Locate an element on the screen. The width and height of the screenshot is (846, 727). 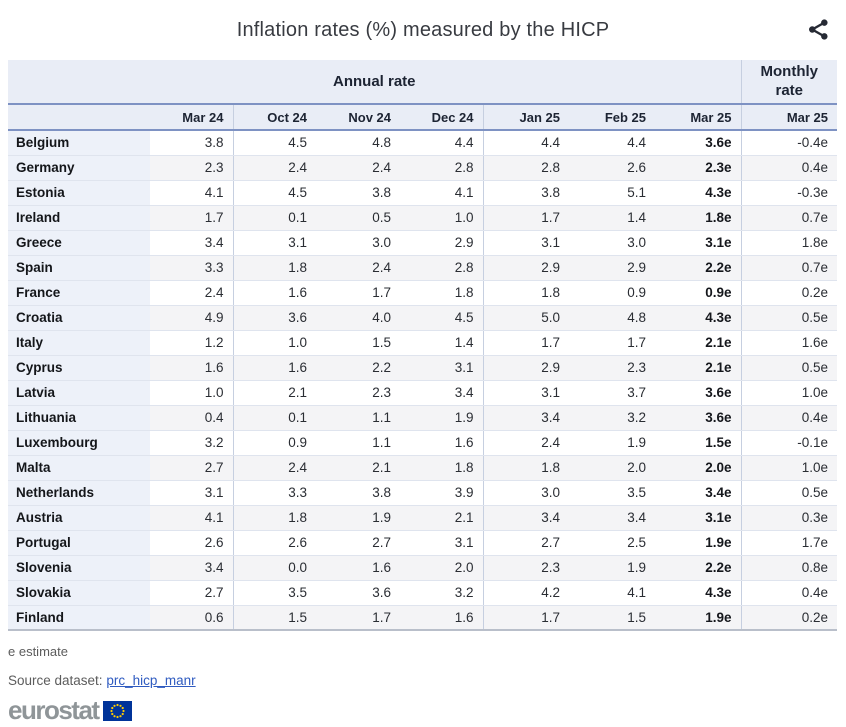
table-row: Germany 2.3 2.4 2.4 2.8 2.8 2.6 2.3e 0.4e is located at coordinates (423, 168).